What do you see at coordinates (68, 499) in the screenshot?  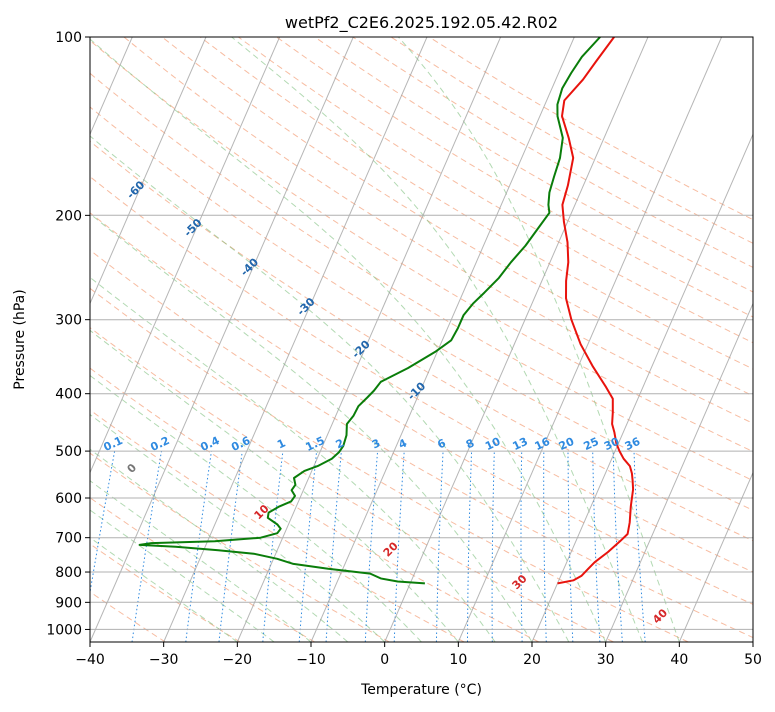 I see `y-tick-label: 600` at bounding box center [68, 499].